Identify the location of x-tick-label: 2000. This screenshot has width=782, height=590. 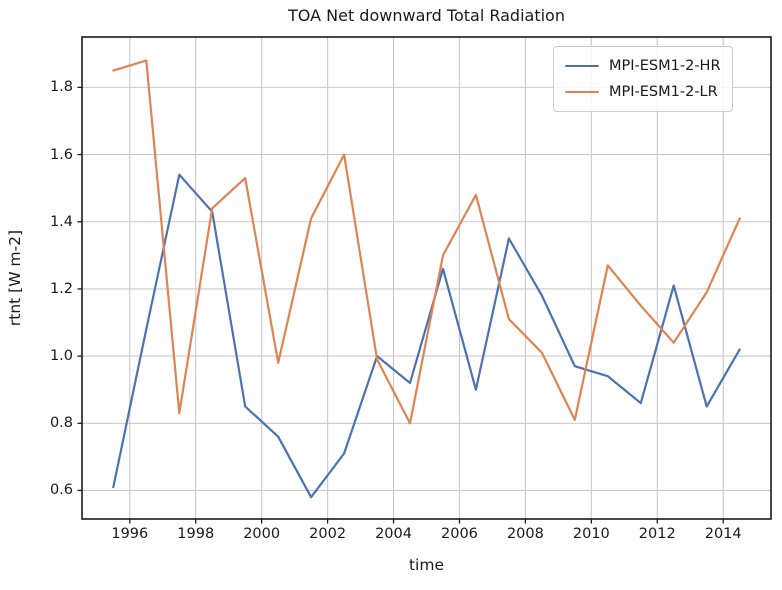
(262, 534).